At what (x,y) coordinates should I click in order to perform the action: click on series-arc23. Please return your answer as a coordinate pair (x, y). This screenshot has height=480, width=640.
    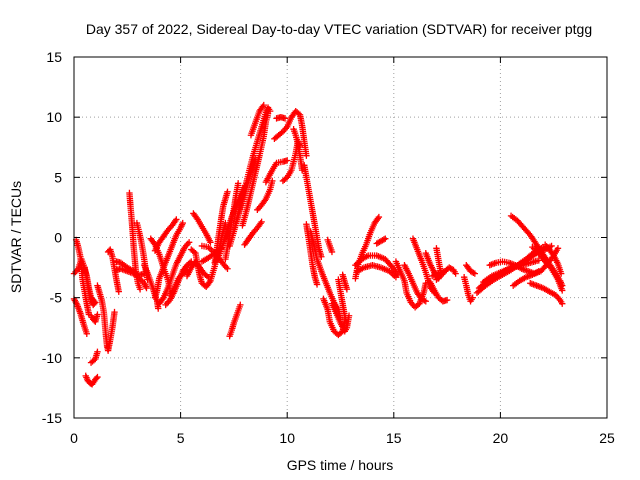
    Looking at the image, I should click on (197, 269).